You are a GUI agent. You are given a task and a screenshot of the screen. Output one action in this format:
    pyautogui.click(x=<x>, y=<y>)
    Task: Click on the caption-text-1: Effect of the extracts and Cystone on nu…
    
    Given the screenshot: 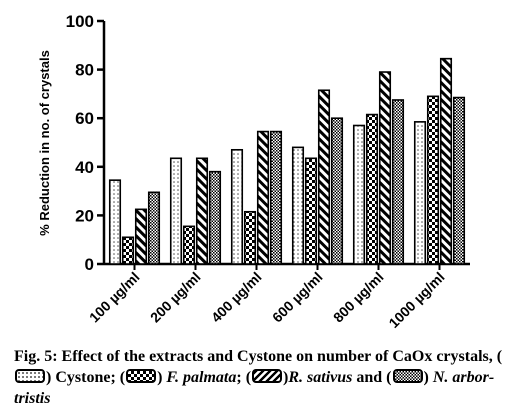 What is the action you would take?
    pyautogui.click(x=282, y=356)
    